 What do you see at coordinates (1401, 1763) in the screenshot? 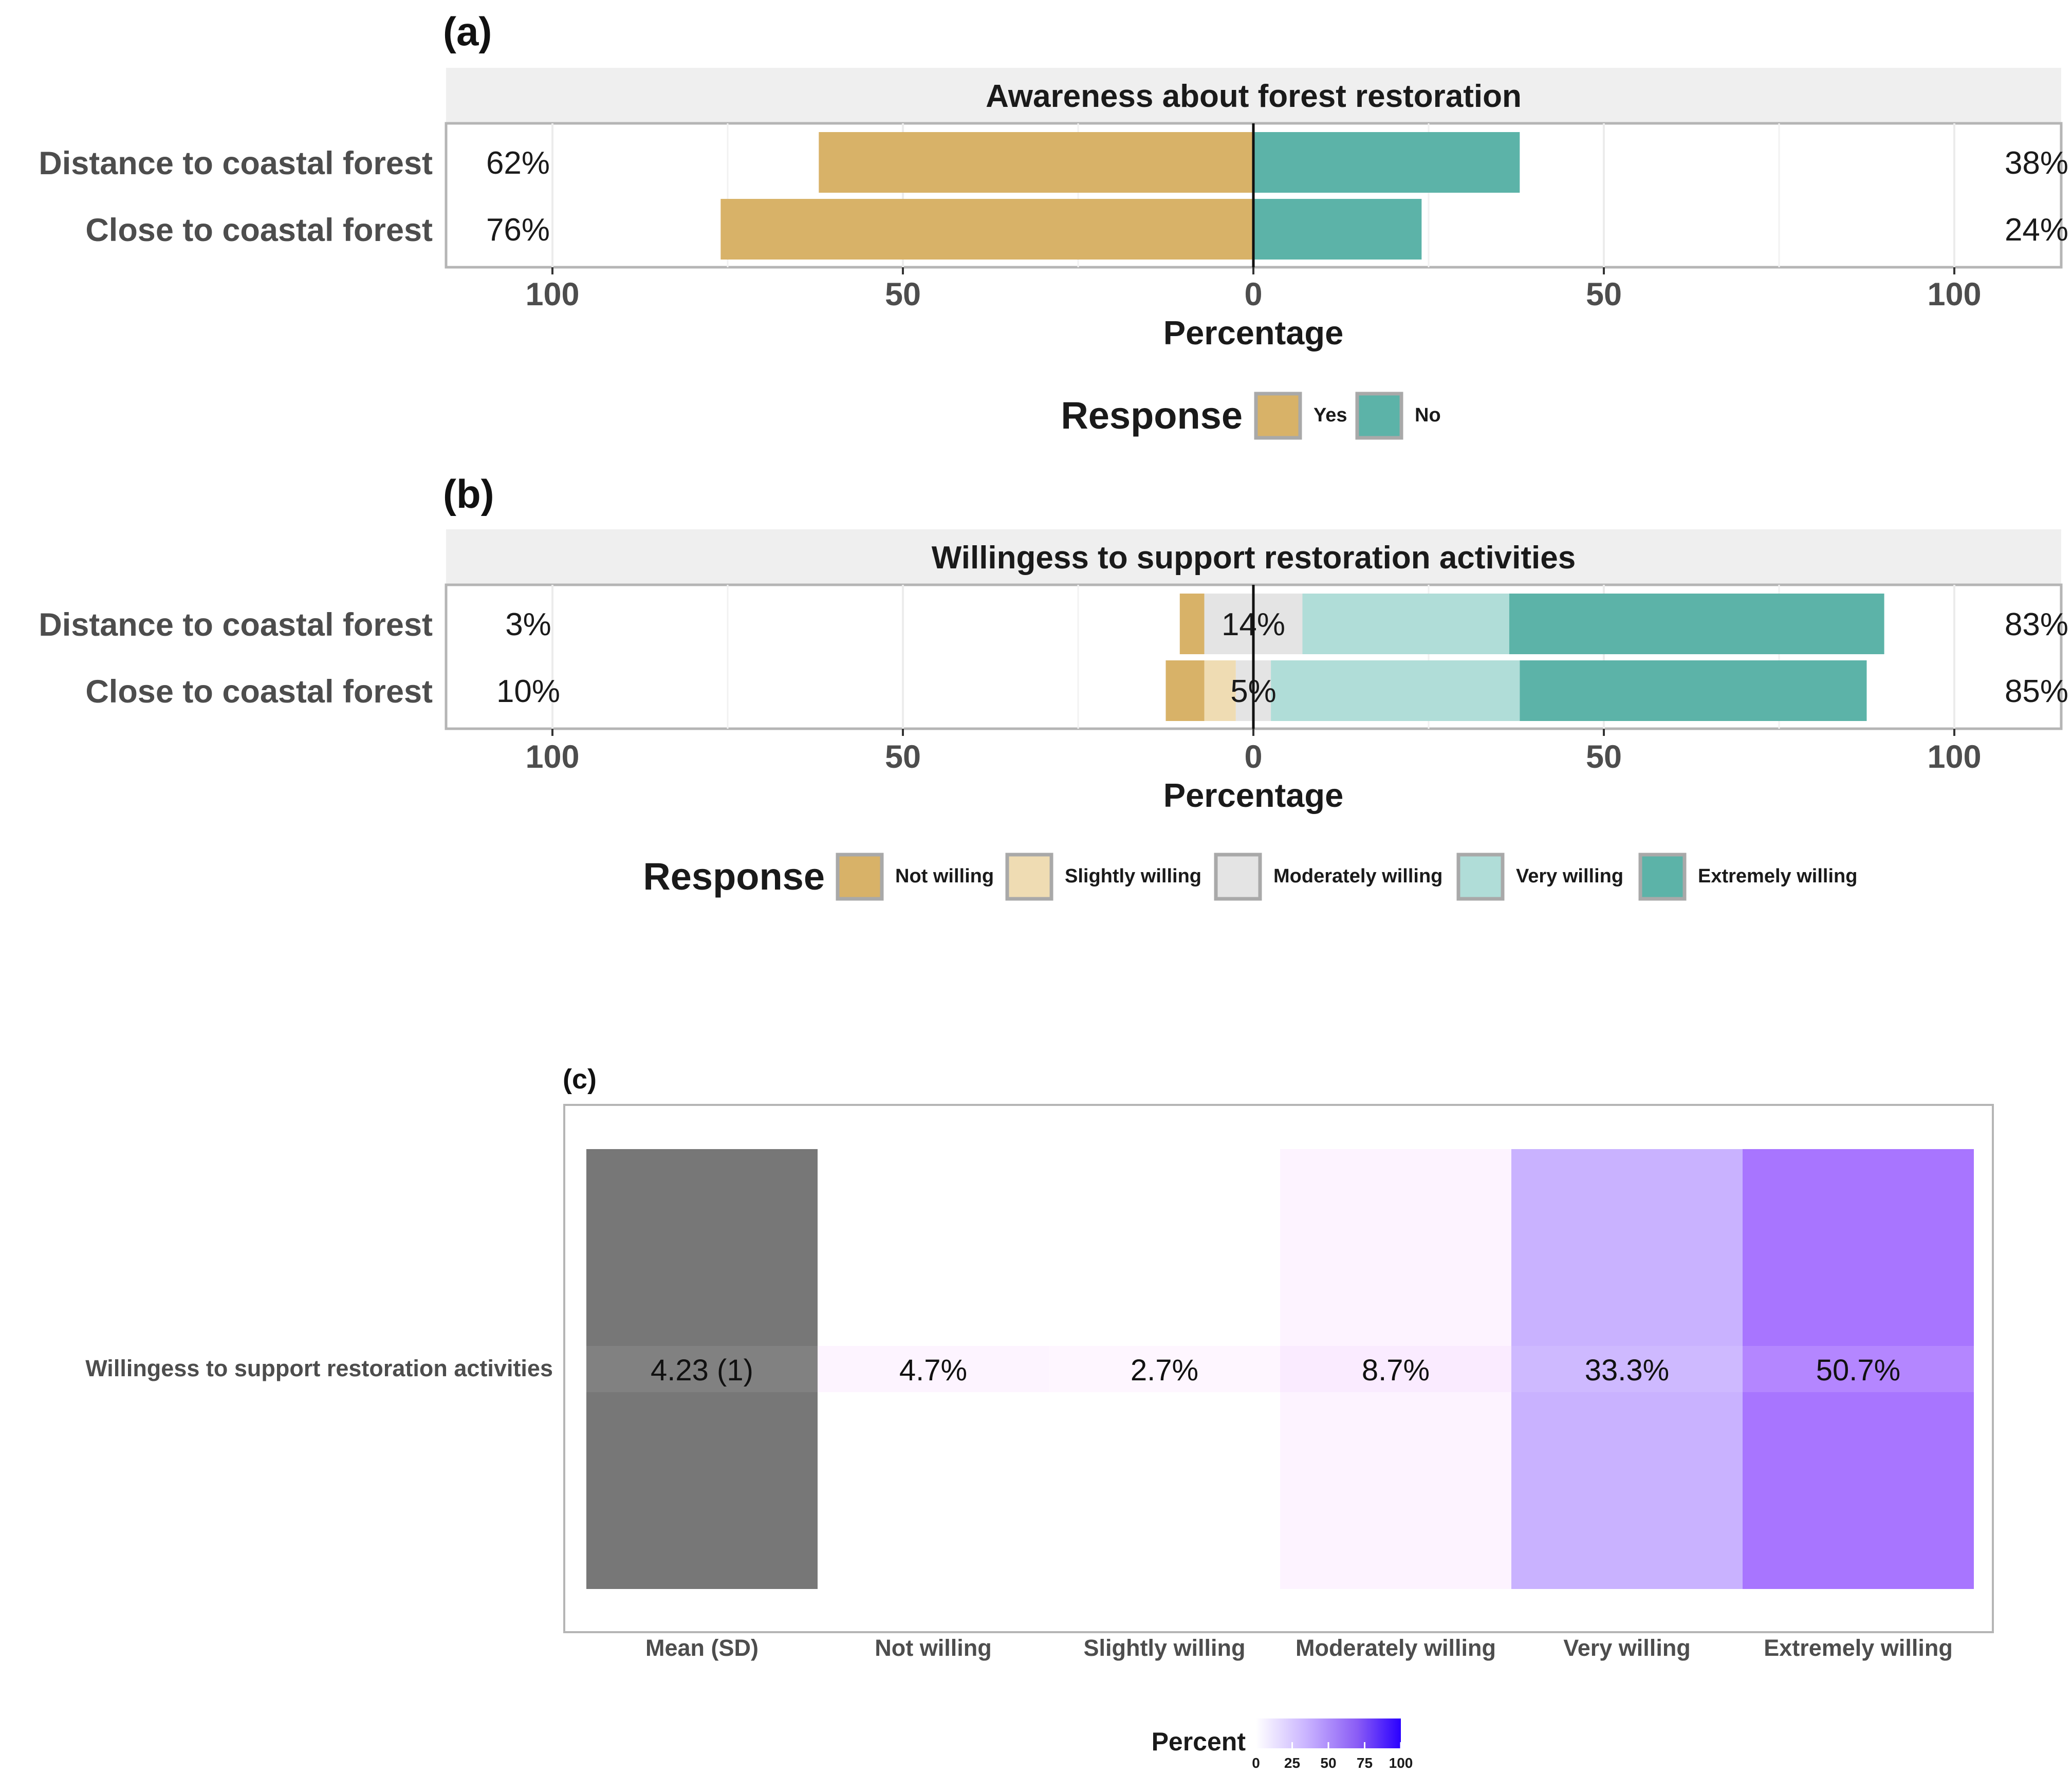
I see `colorbar-tick-label: 100` at bounding box center [1401, 1763].